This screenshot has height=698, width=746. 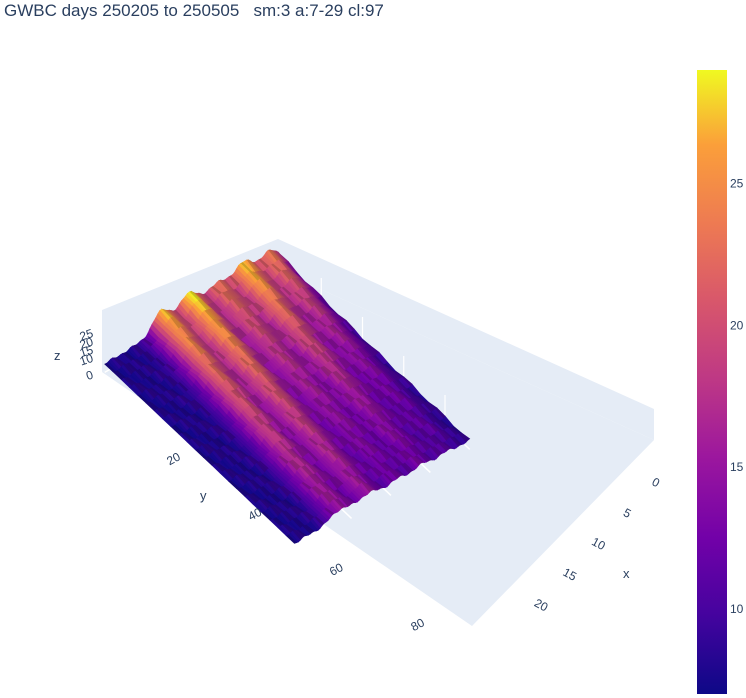 What do you see at coordinates (86, 352) in the screenshot?
I see `z-tick-label: 15` at bounding box center [86, 352].